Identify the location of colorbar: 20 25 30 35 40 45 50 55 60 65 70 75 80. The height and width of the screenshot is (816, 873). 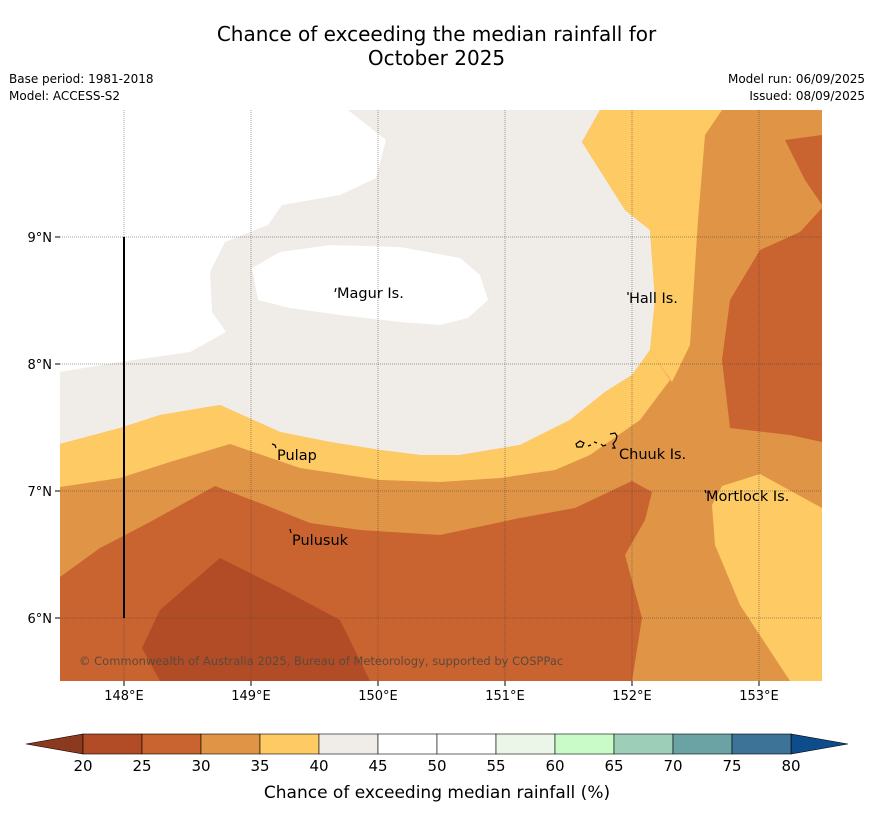
(437, 754).